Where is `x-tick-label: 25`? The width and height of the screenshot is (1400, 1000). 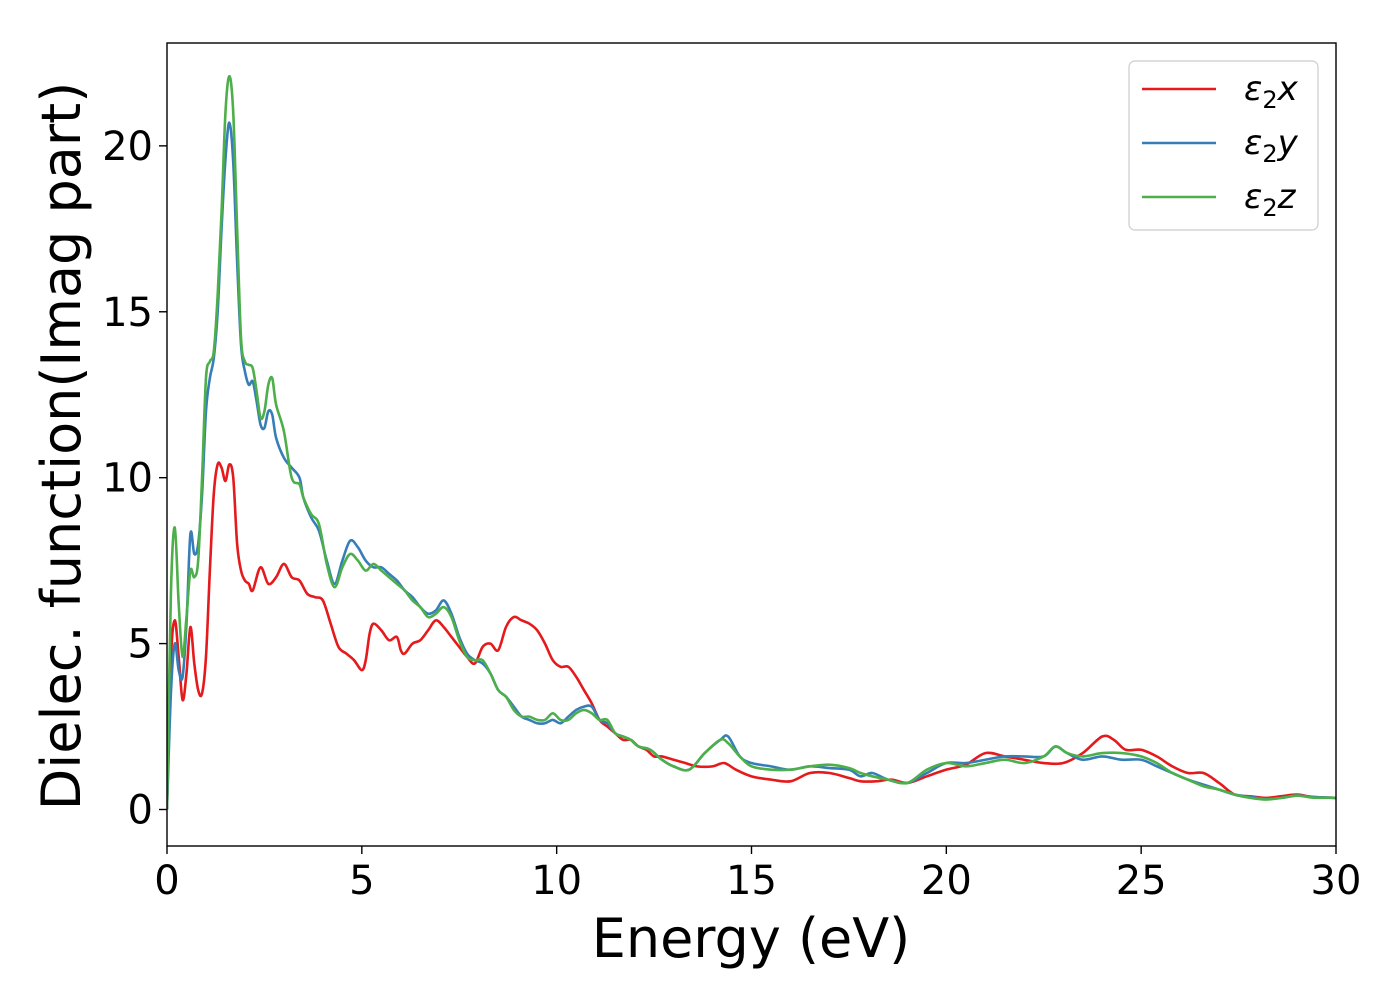 x-tick-label: 25 is located at coordinates (1141, 881).